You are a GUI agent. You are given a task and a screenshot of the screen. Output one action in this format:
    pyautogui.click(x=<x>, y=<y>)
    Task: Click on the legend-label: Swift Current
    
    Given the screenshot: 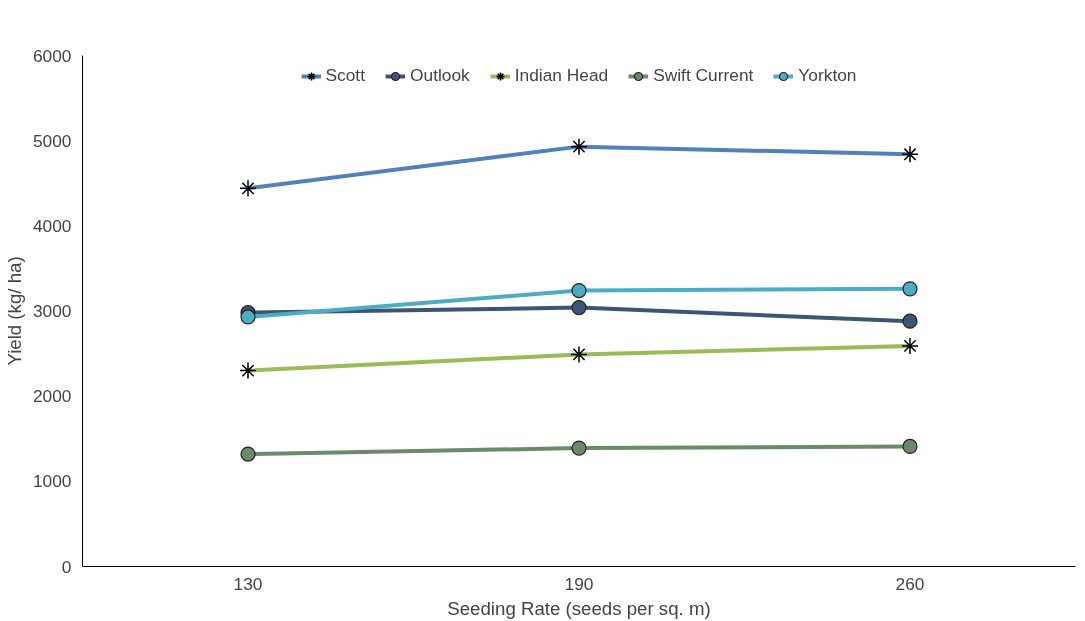 What is the action you would take?
    pyautogui.click(x=703, y=75)
    